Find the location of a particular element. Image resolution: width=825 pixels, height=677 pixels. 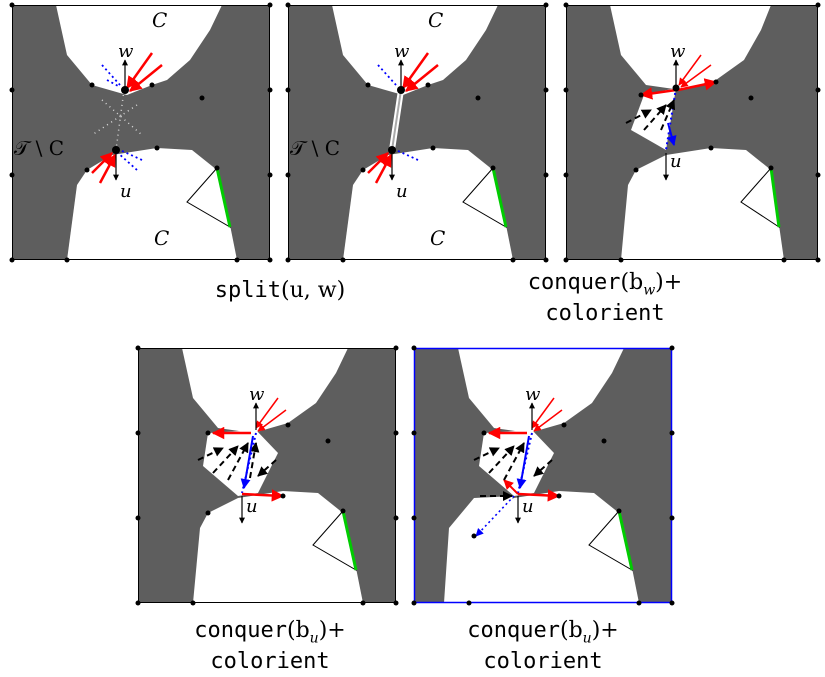

caption-conquer-bu-2: conquer(bu)+ colorient is located at coordinates (543, 646).